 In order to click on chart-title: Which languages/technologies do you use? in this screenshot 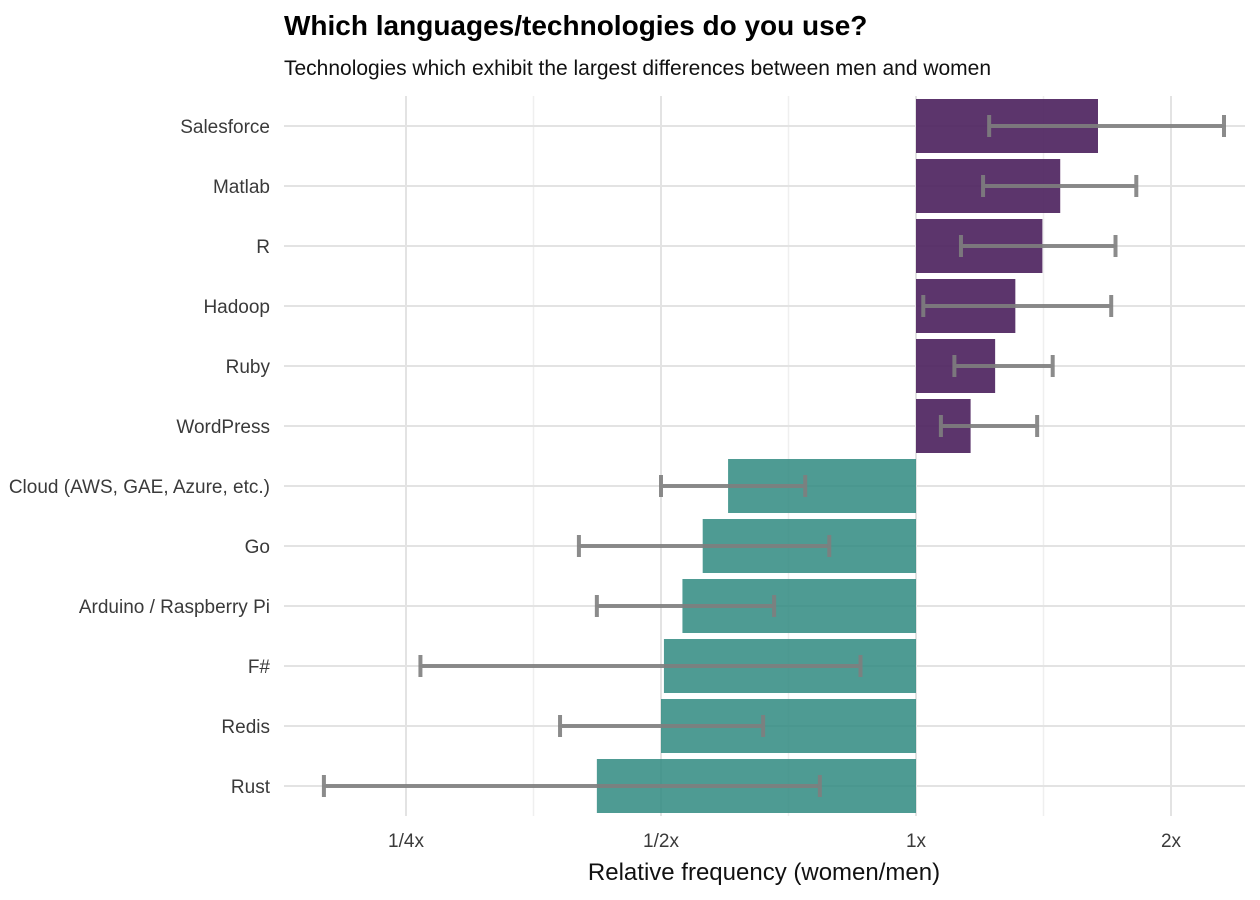, I will do `click(576, 25)`.